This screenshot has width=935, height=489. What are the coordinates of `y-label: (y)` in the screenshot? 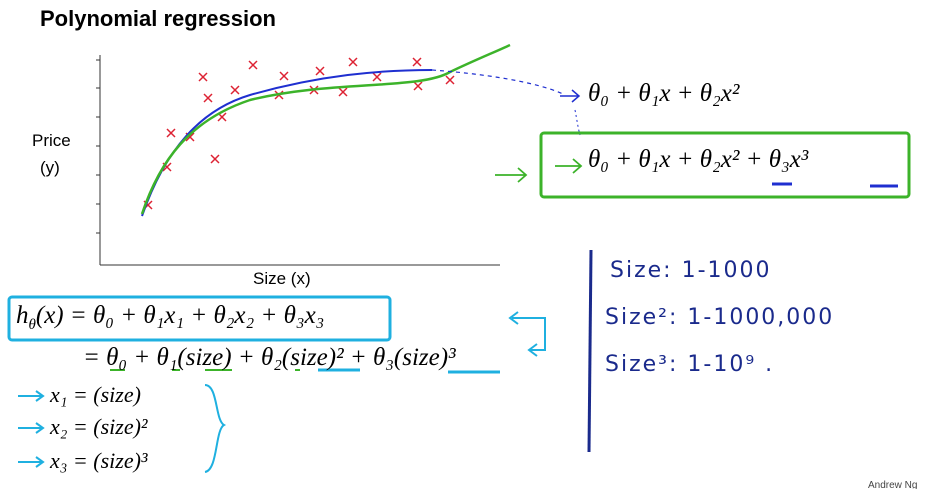 It's located at (50, 167).